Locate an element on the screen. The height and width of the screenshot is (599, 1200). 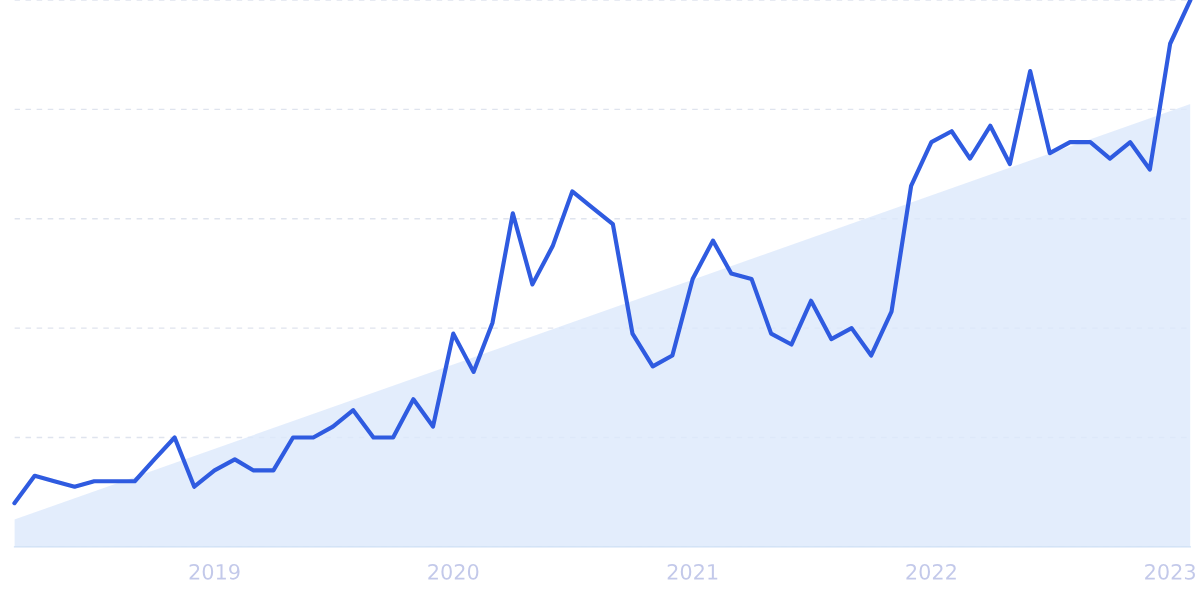
x-tick-label: 2020 is located at coordinates (453, 571).